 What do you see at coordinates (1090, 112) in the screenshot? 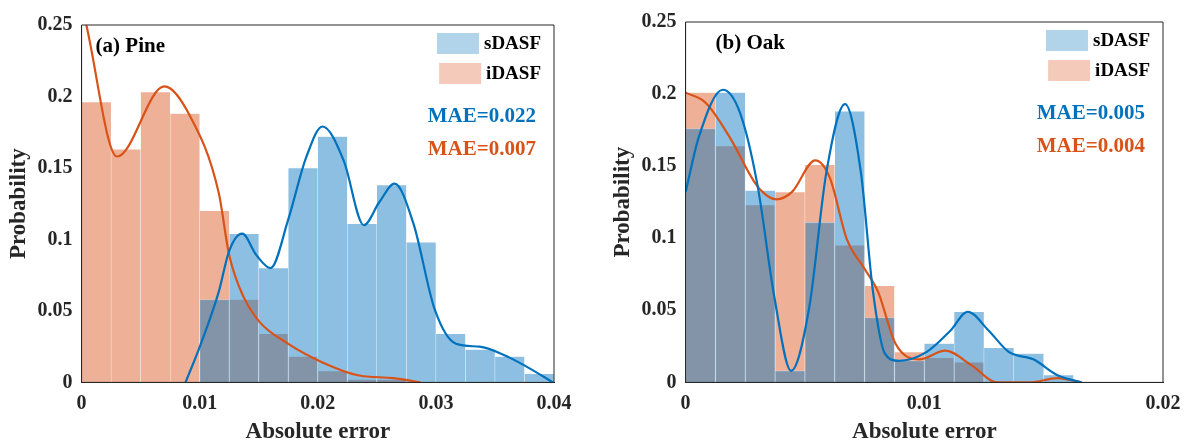
I see `annotation: MAE=0.005` at bounding box center [1090, 112].